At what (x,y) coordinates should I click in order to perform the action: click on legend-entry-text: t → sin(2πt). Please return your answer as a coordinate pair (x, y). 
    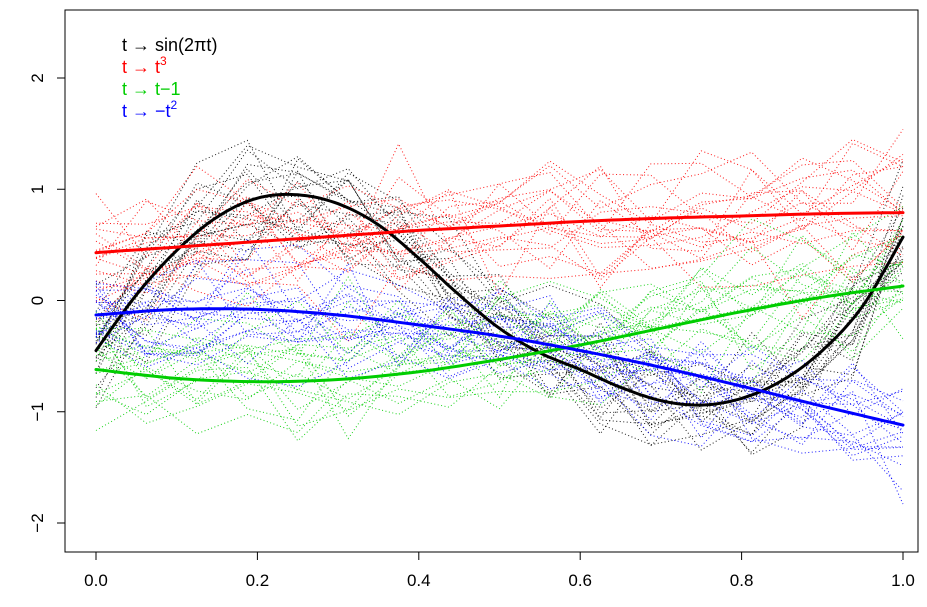
    Looking at the image, I should click on (169, 45).